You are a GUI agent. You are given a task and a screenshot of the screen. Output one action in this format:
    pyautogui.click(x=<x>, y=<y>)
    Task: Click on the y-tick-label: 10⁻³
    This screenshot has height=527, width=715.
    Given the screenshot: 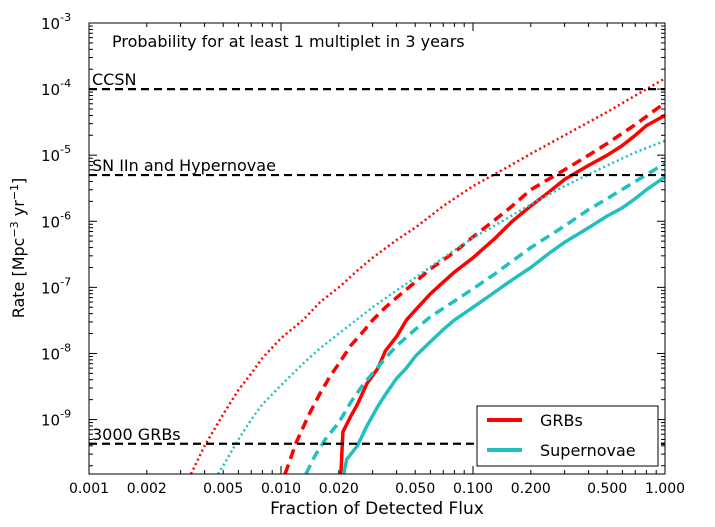 What is the action you would take?
    pyautogui.click(x=56, y=22)
    